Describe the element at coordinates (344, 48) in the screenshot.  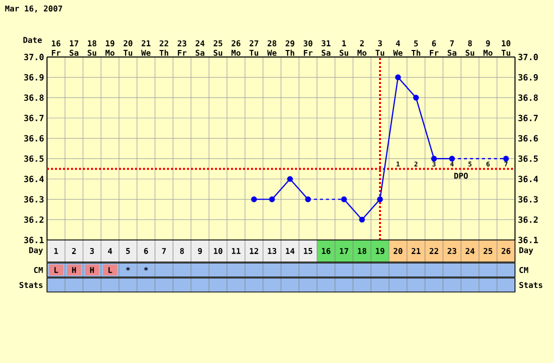
I see `x-tick-label: 1 Su` at that location.